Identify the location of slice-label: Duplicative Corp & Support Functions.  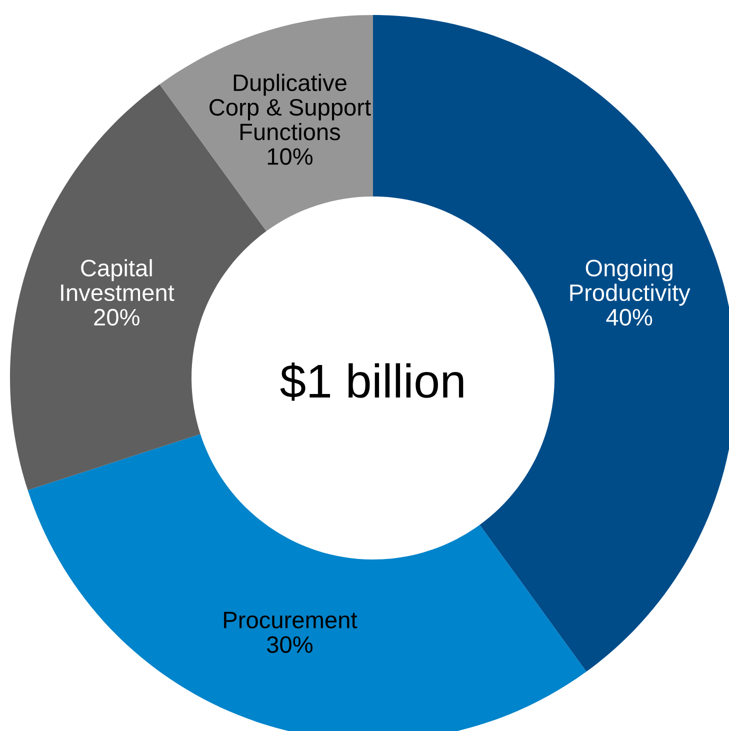
(290, 107).